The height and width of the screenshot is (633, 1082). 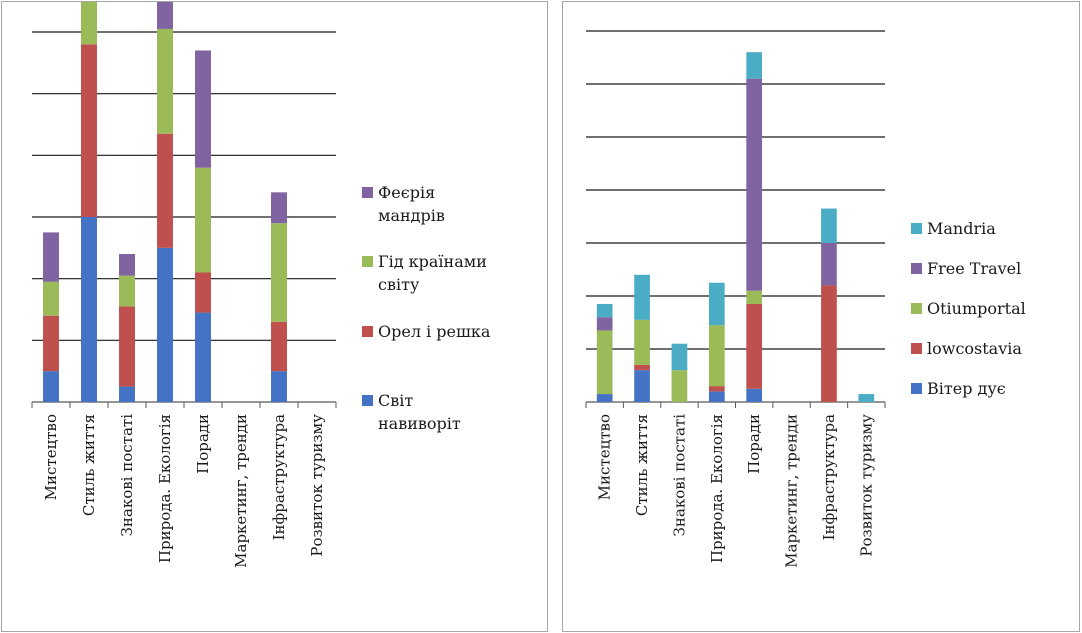 I want to click on legend-label: Орел і решка, so click(x=434, y=331).